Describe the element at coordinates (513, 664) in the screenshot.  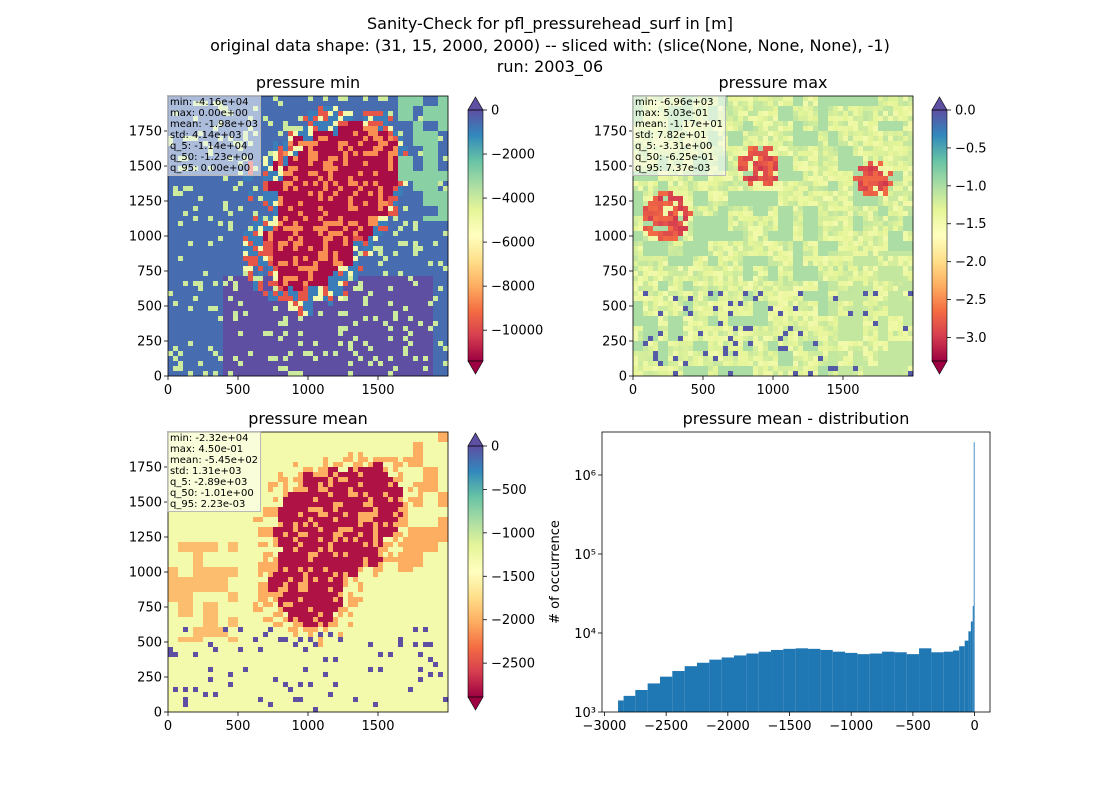
I see `colorbar-tick-label: −2500` at that location.